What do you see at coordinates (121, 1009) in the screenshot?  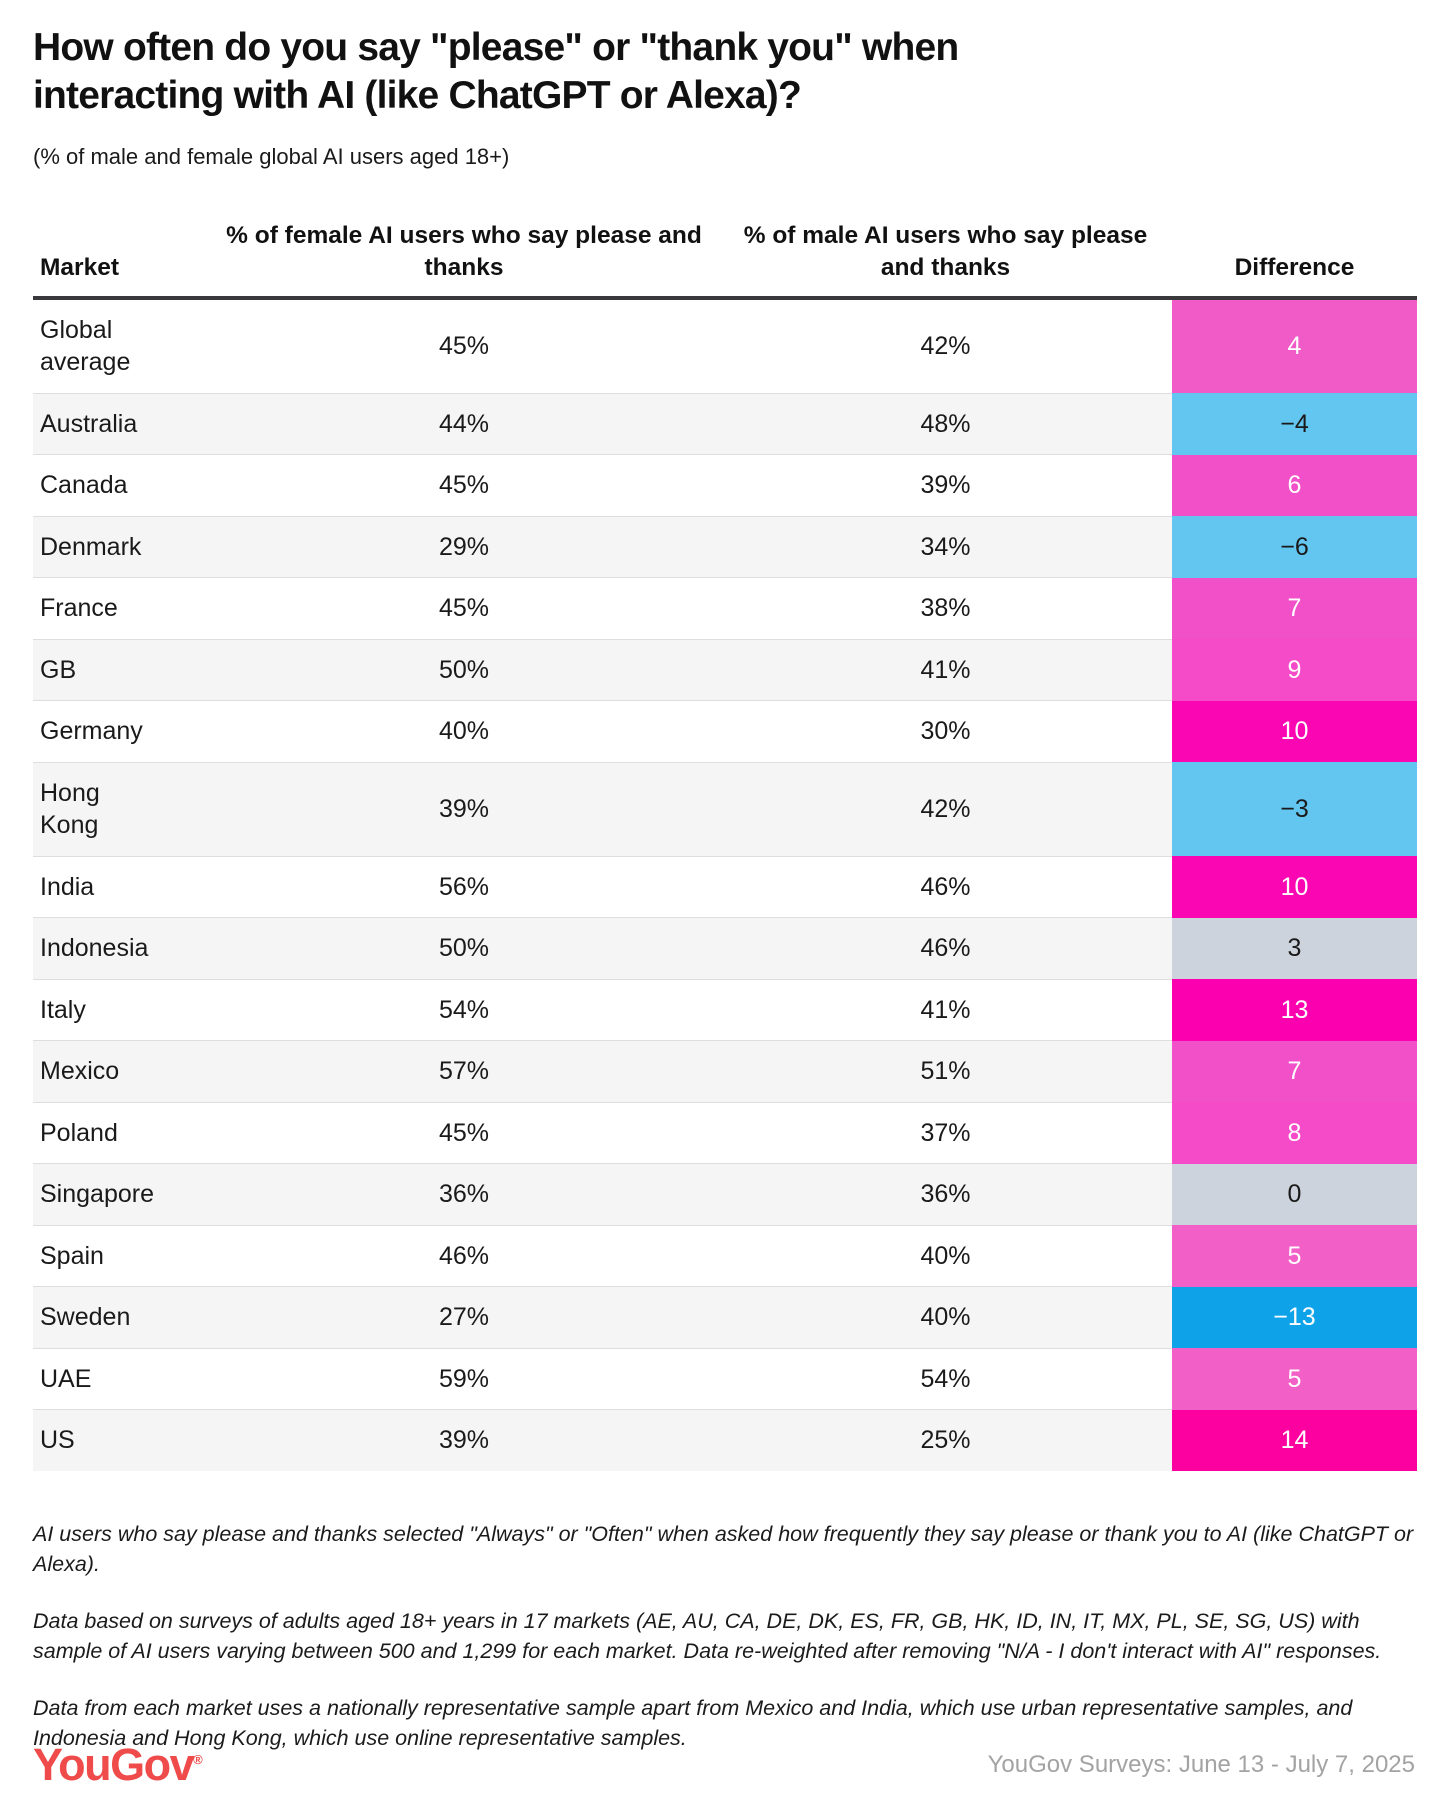 I see `market-cell: Italy` at bounding box center [121, 1009].